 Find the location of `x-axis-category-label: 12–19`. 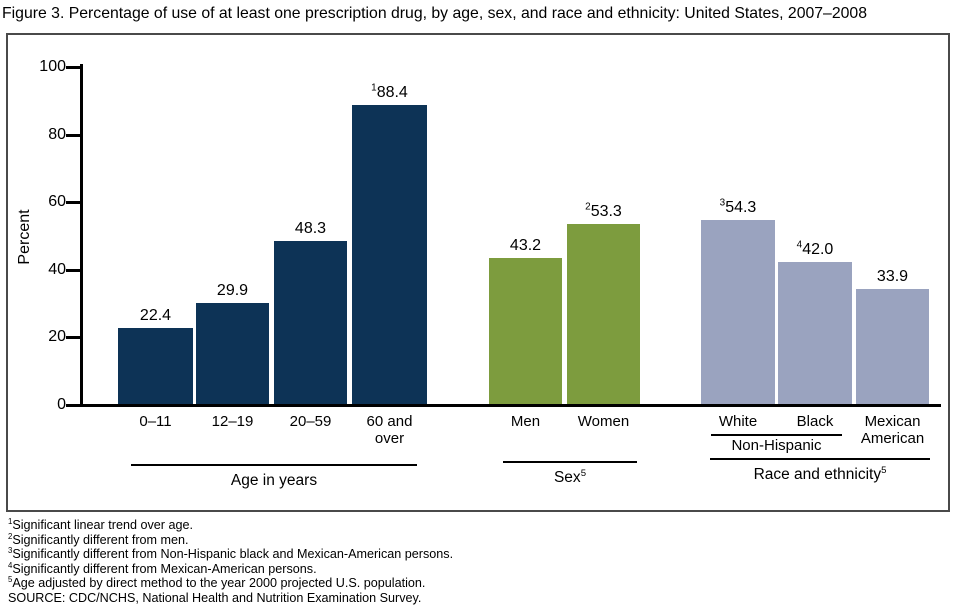

x-axis-category-label: 12–19 is located at coordinates (232, 421).